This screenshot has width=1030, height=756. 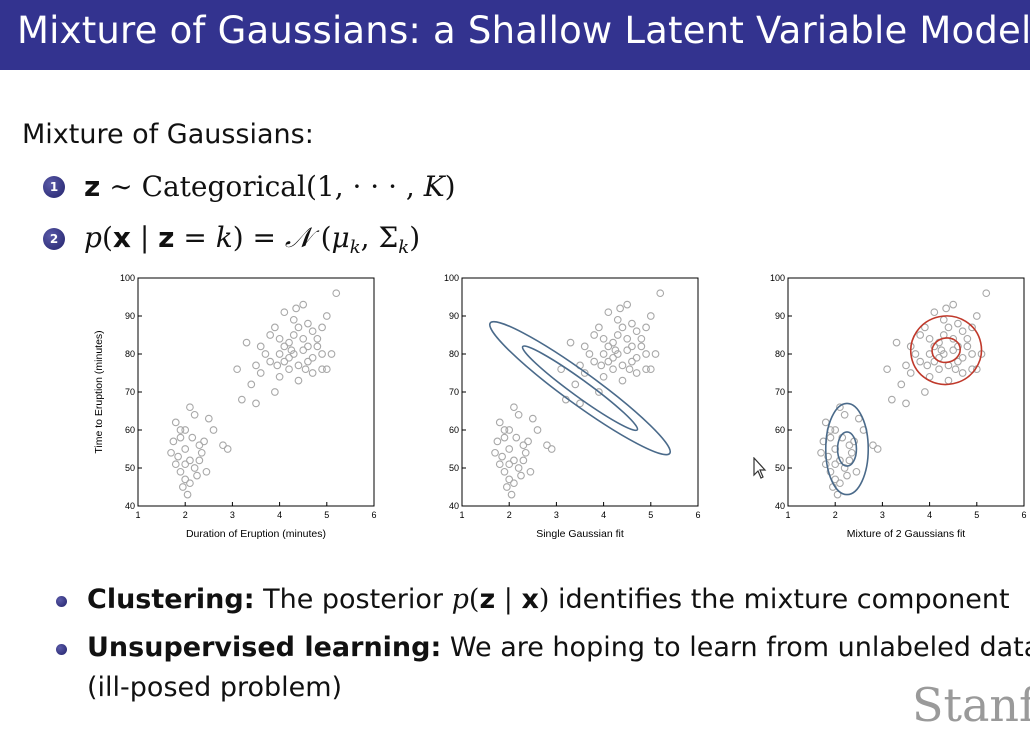 I want to click on y-tick-label: 90, so click(x=454, y=316).